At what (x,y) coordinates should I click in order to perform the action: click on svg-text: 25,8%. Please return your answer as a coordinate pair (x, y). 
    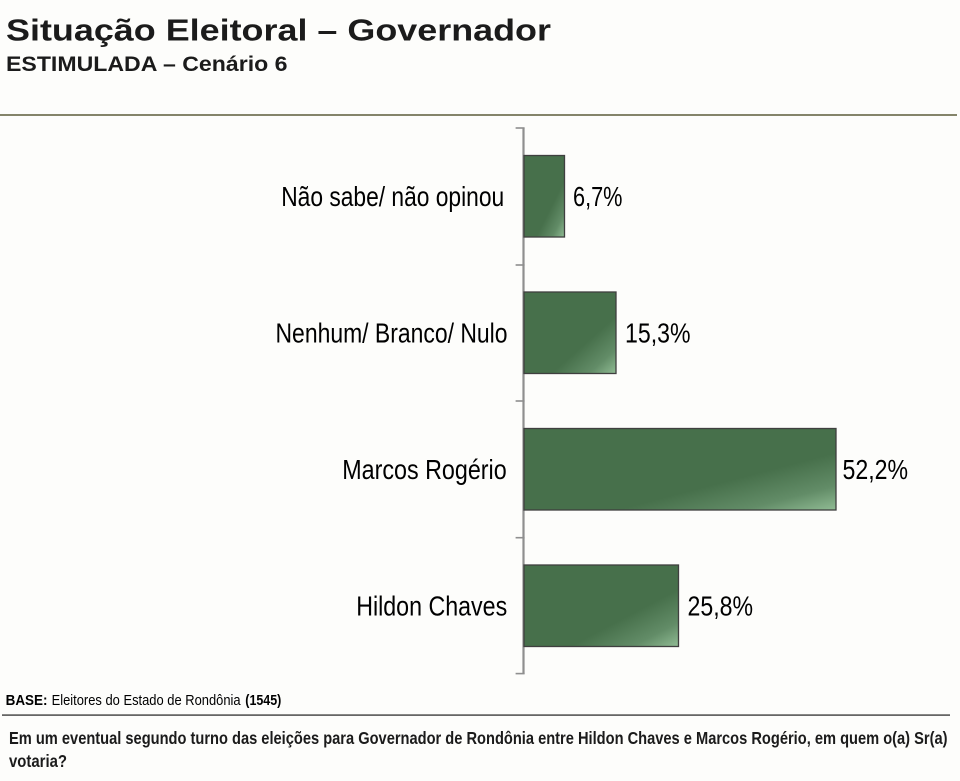
    Looking at the image, I should click on (721, 605).